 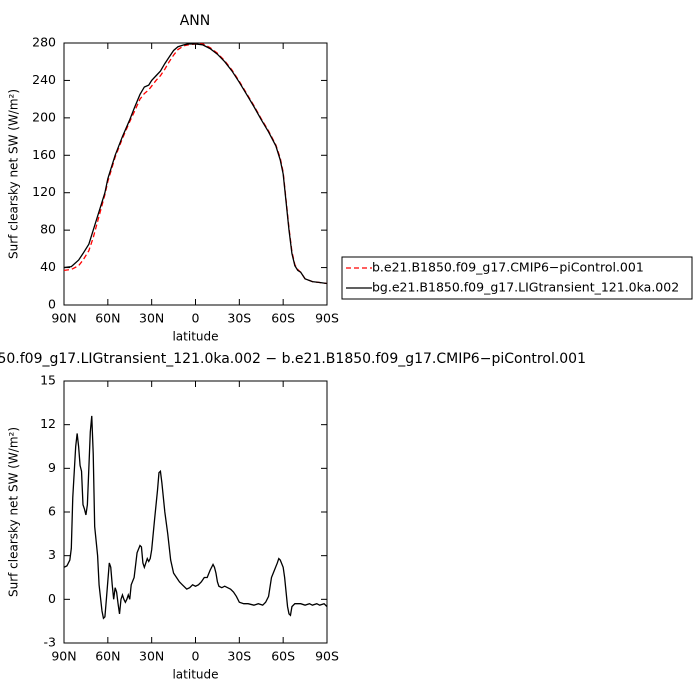 What do you see at coordinates (44, 191) in the screenshot?
I see `y-tick-label: 120` at bounding box center [44, 191].